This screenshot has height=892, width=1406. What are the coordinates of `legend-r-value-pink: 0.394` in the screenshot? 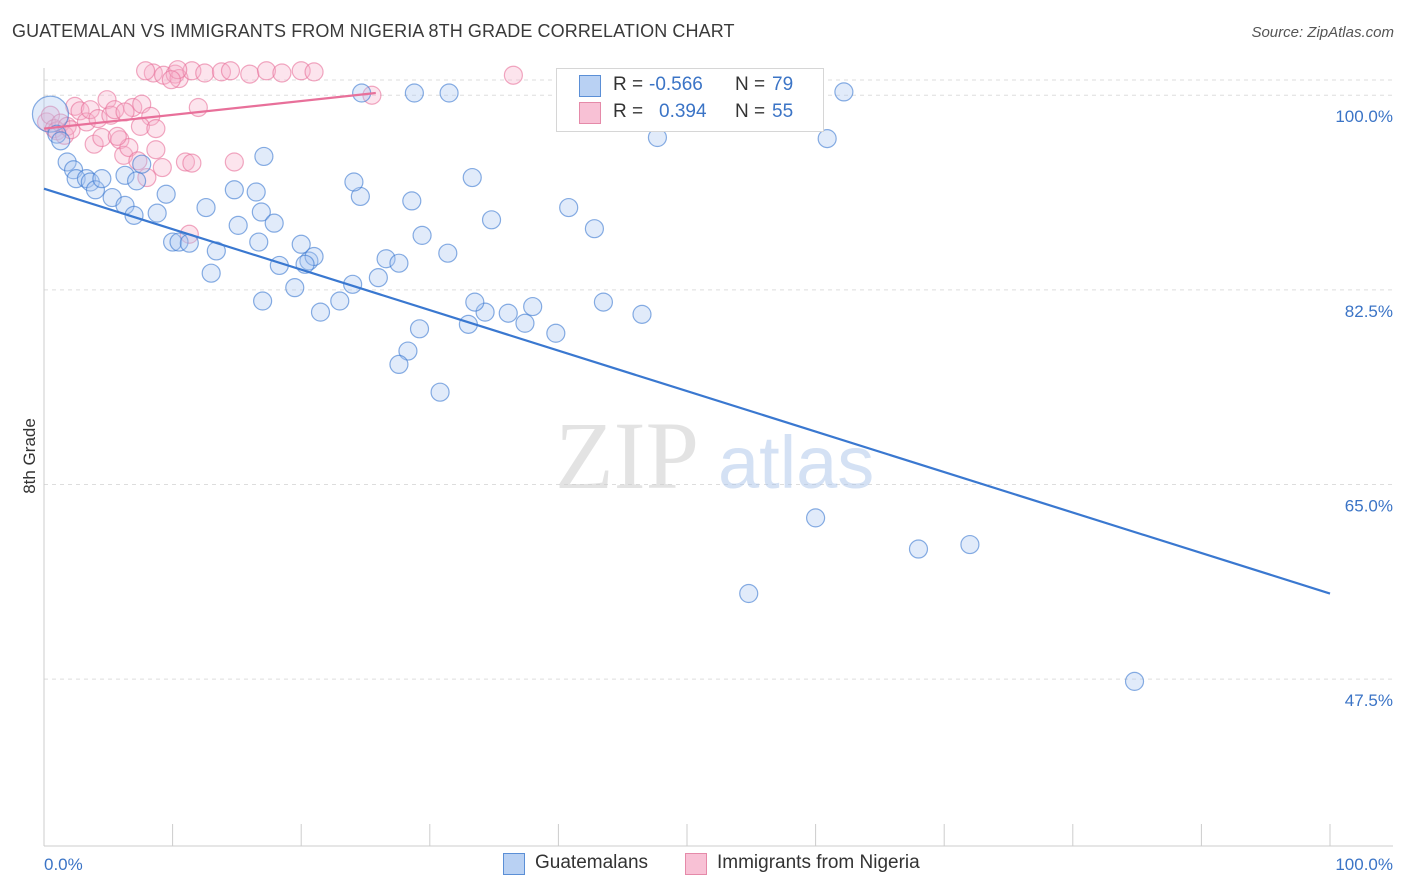 It's located at (683, 111).